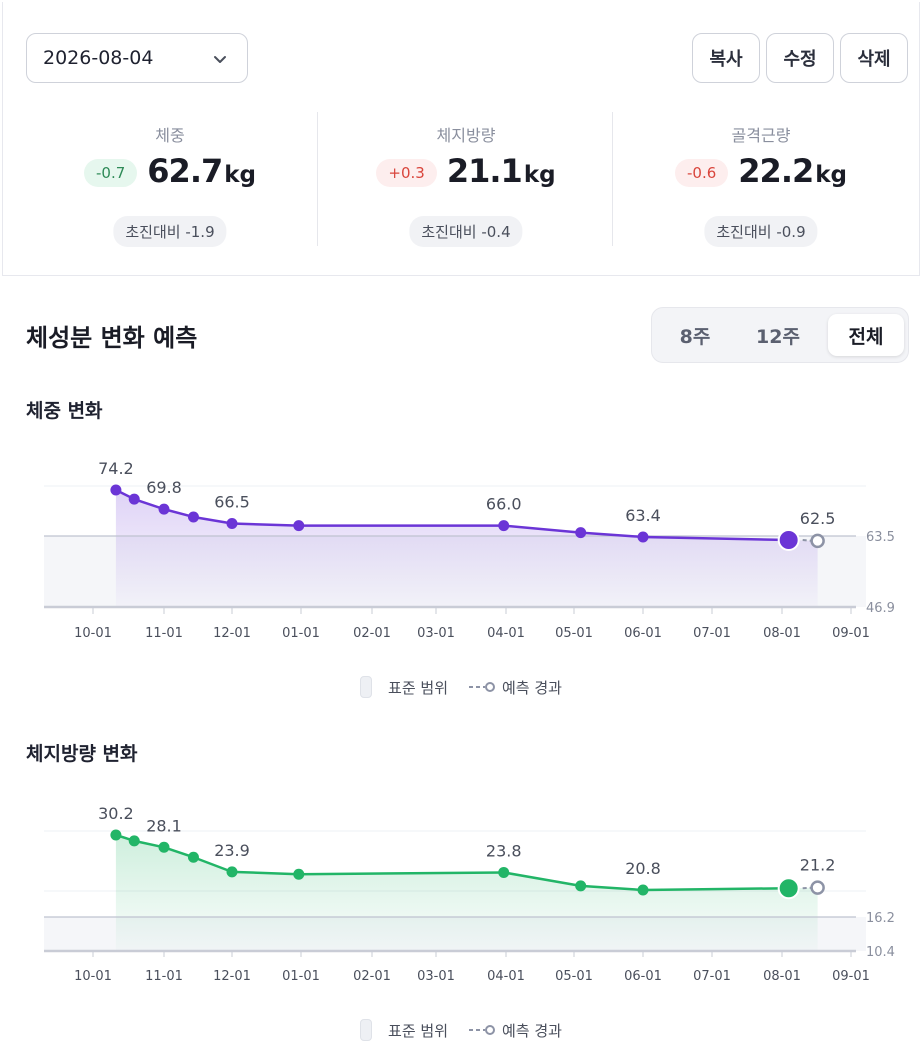 Image resolution: width=922 pixels, height=1057 pixels. What do you see at coordinates (761, 231) in the screenshot?
I see `baseline-badge: 초진대비 -0.9` at bounding box center [761, 231].